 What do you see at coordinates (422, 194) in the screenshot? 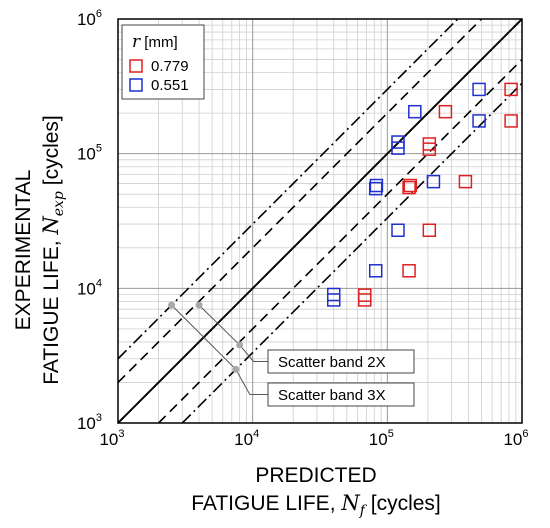
I see `data-points` at bounding box center [422, 194].